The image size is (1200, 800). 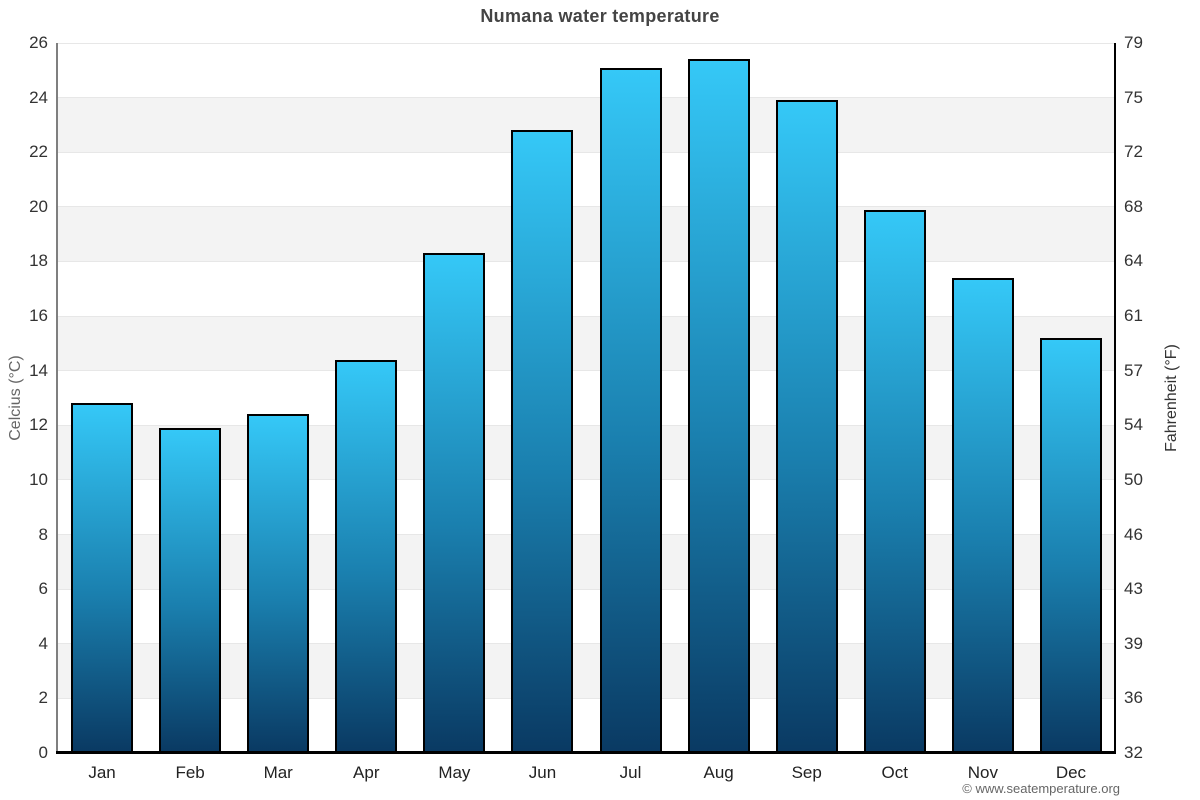 I want to click on bar-aug, so click(x=718, y=406).